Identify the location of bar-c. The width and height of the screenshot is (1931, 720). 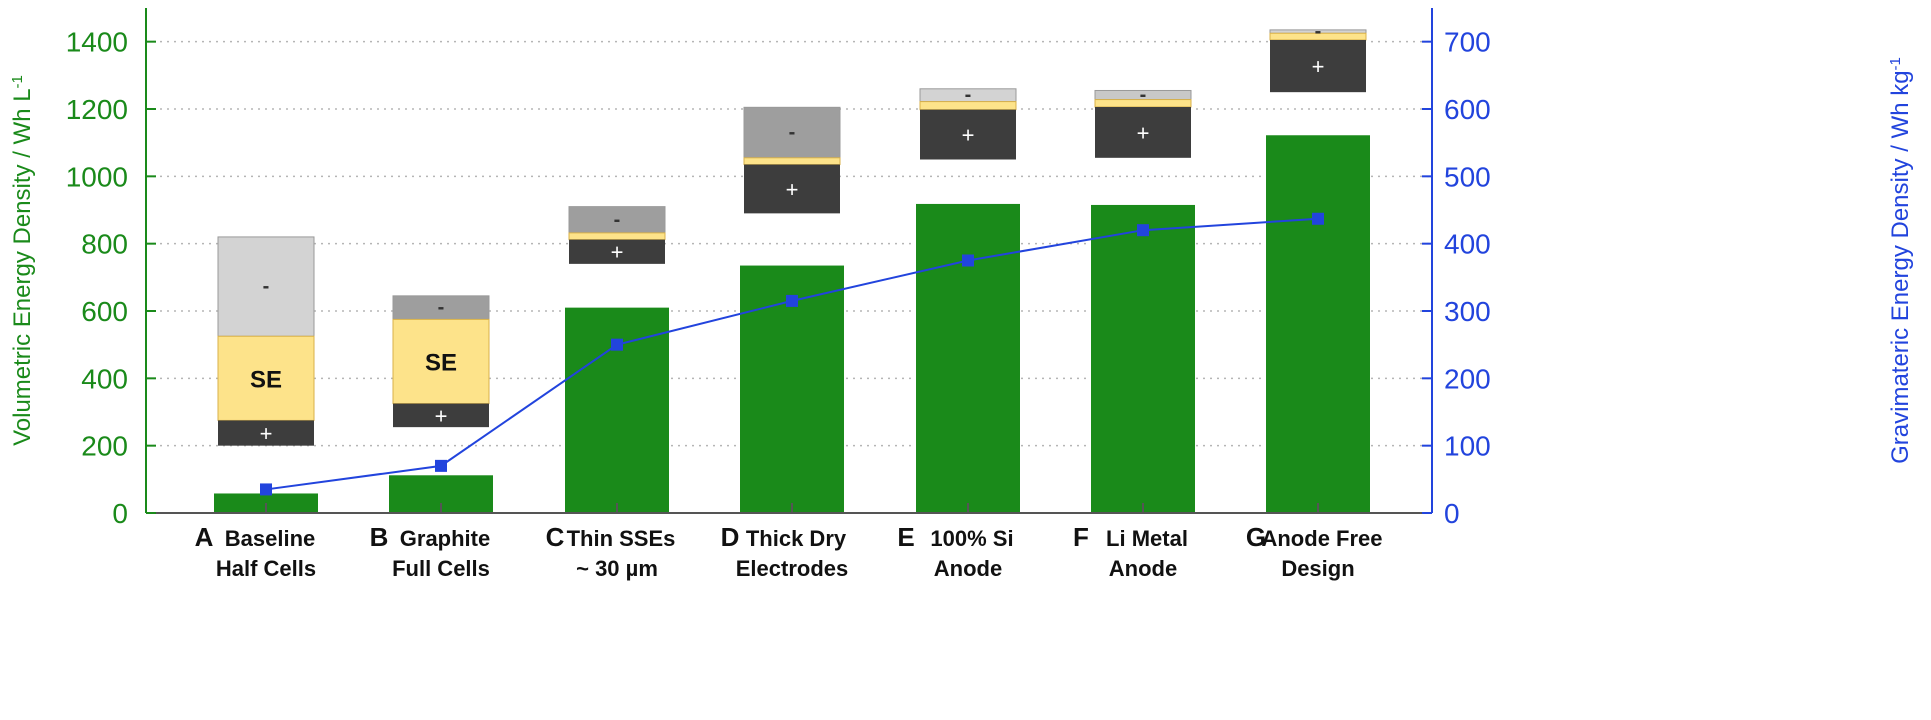
(617, 410).